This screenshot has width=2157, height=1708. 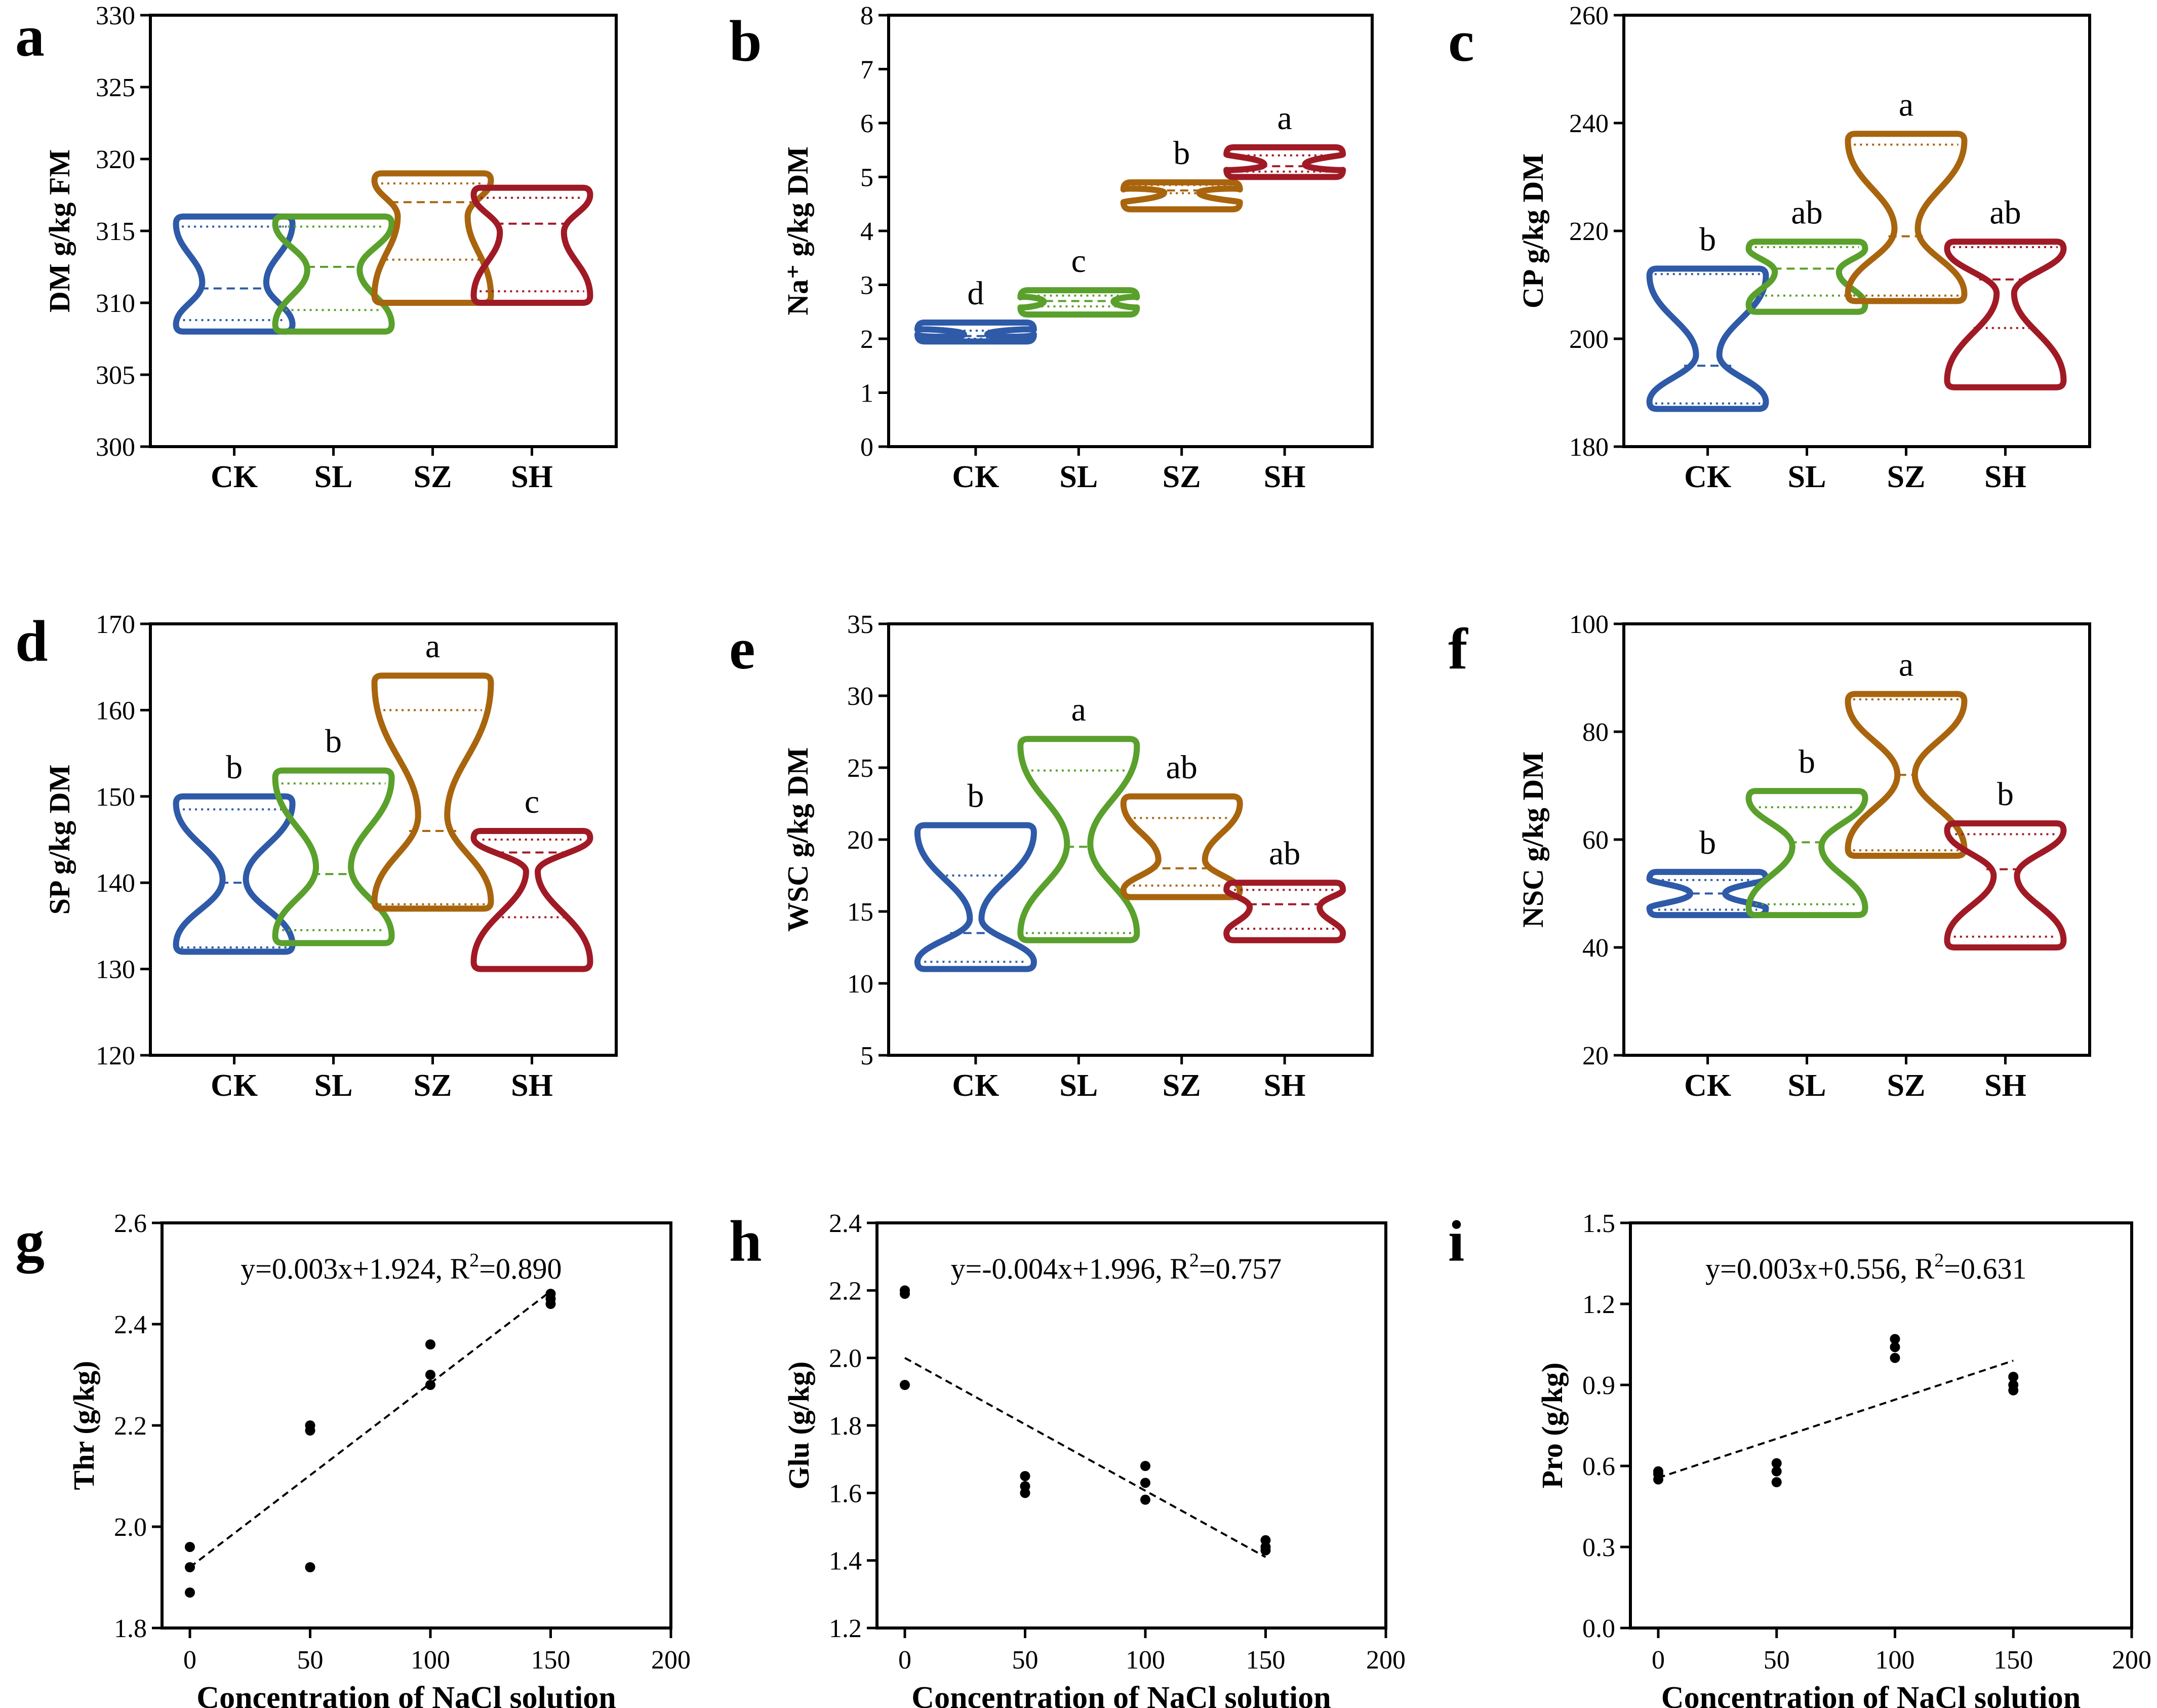 I want to click on y-tick-label: 8, so click(x=866, y=16).